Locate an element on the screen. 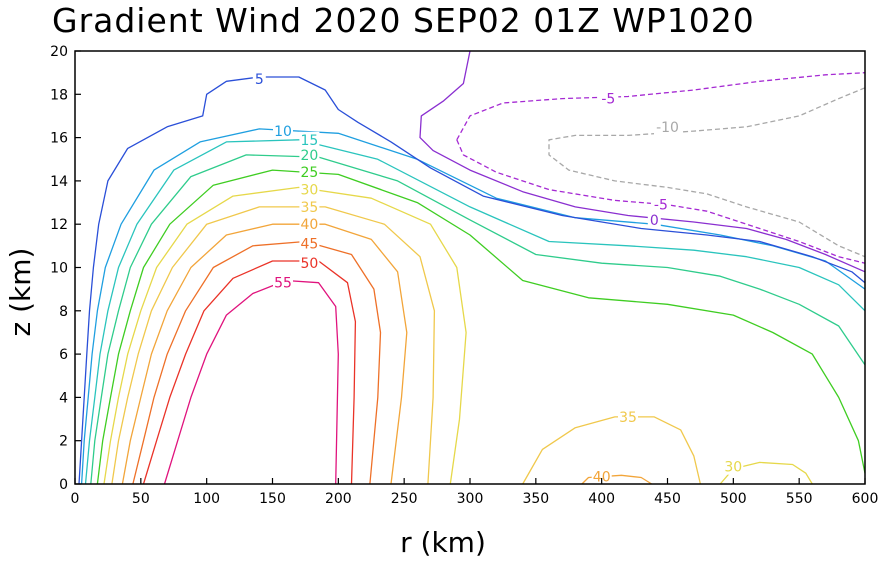 The image size is (879, 561). contour-label-5: 30 is located at coordinates (309, 191).